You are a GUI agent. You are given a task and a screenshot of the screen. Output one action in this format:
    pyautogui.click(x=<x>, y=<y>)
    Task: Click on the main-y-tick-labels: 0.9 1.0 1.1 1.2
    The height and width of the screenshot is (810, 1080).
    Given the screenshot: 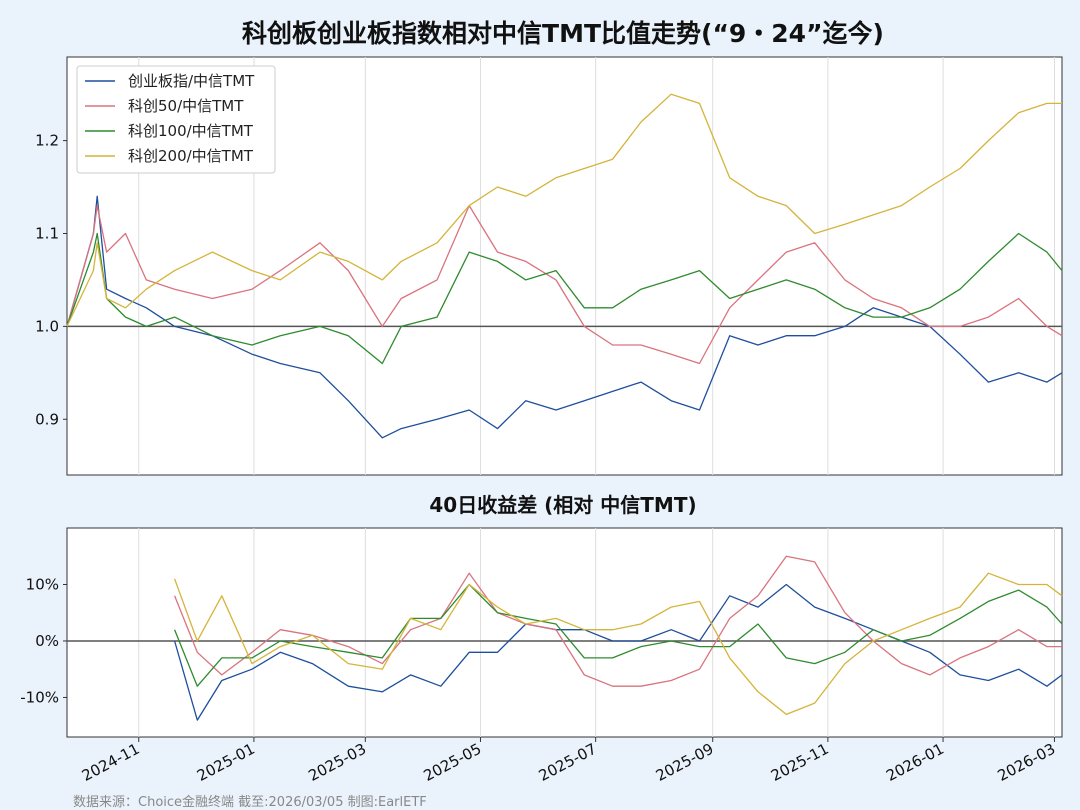 What is the action you would take?
    pyautogui.click(x=51, y=280)
    